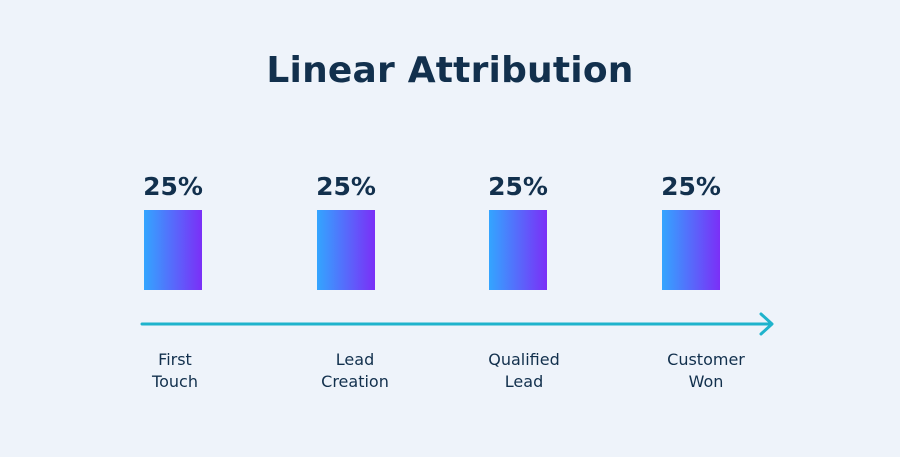  Describe the element at coordinates (450, 70) in the screenshot. I see `chart-title: Linear Attribution` at that location.